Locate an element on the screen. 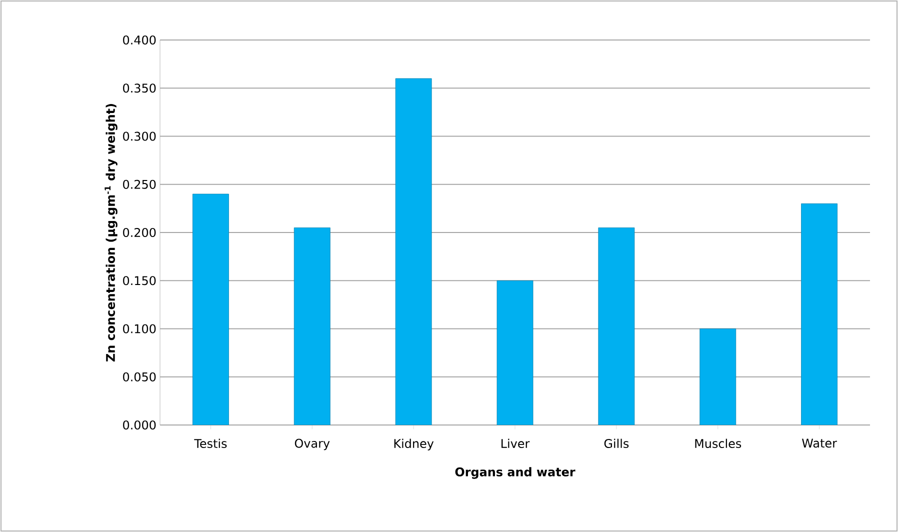 The width and height of the screenshot is (898, 532). y-tick-label: 0.200 is located at coordinates (139, 233).